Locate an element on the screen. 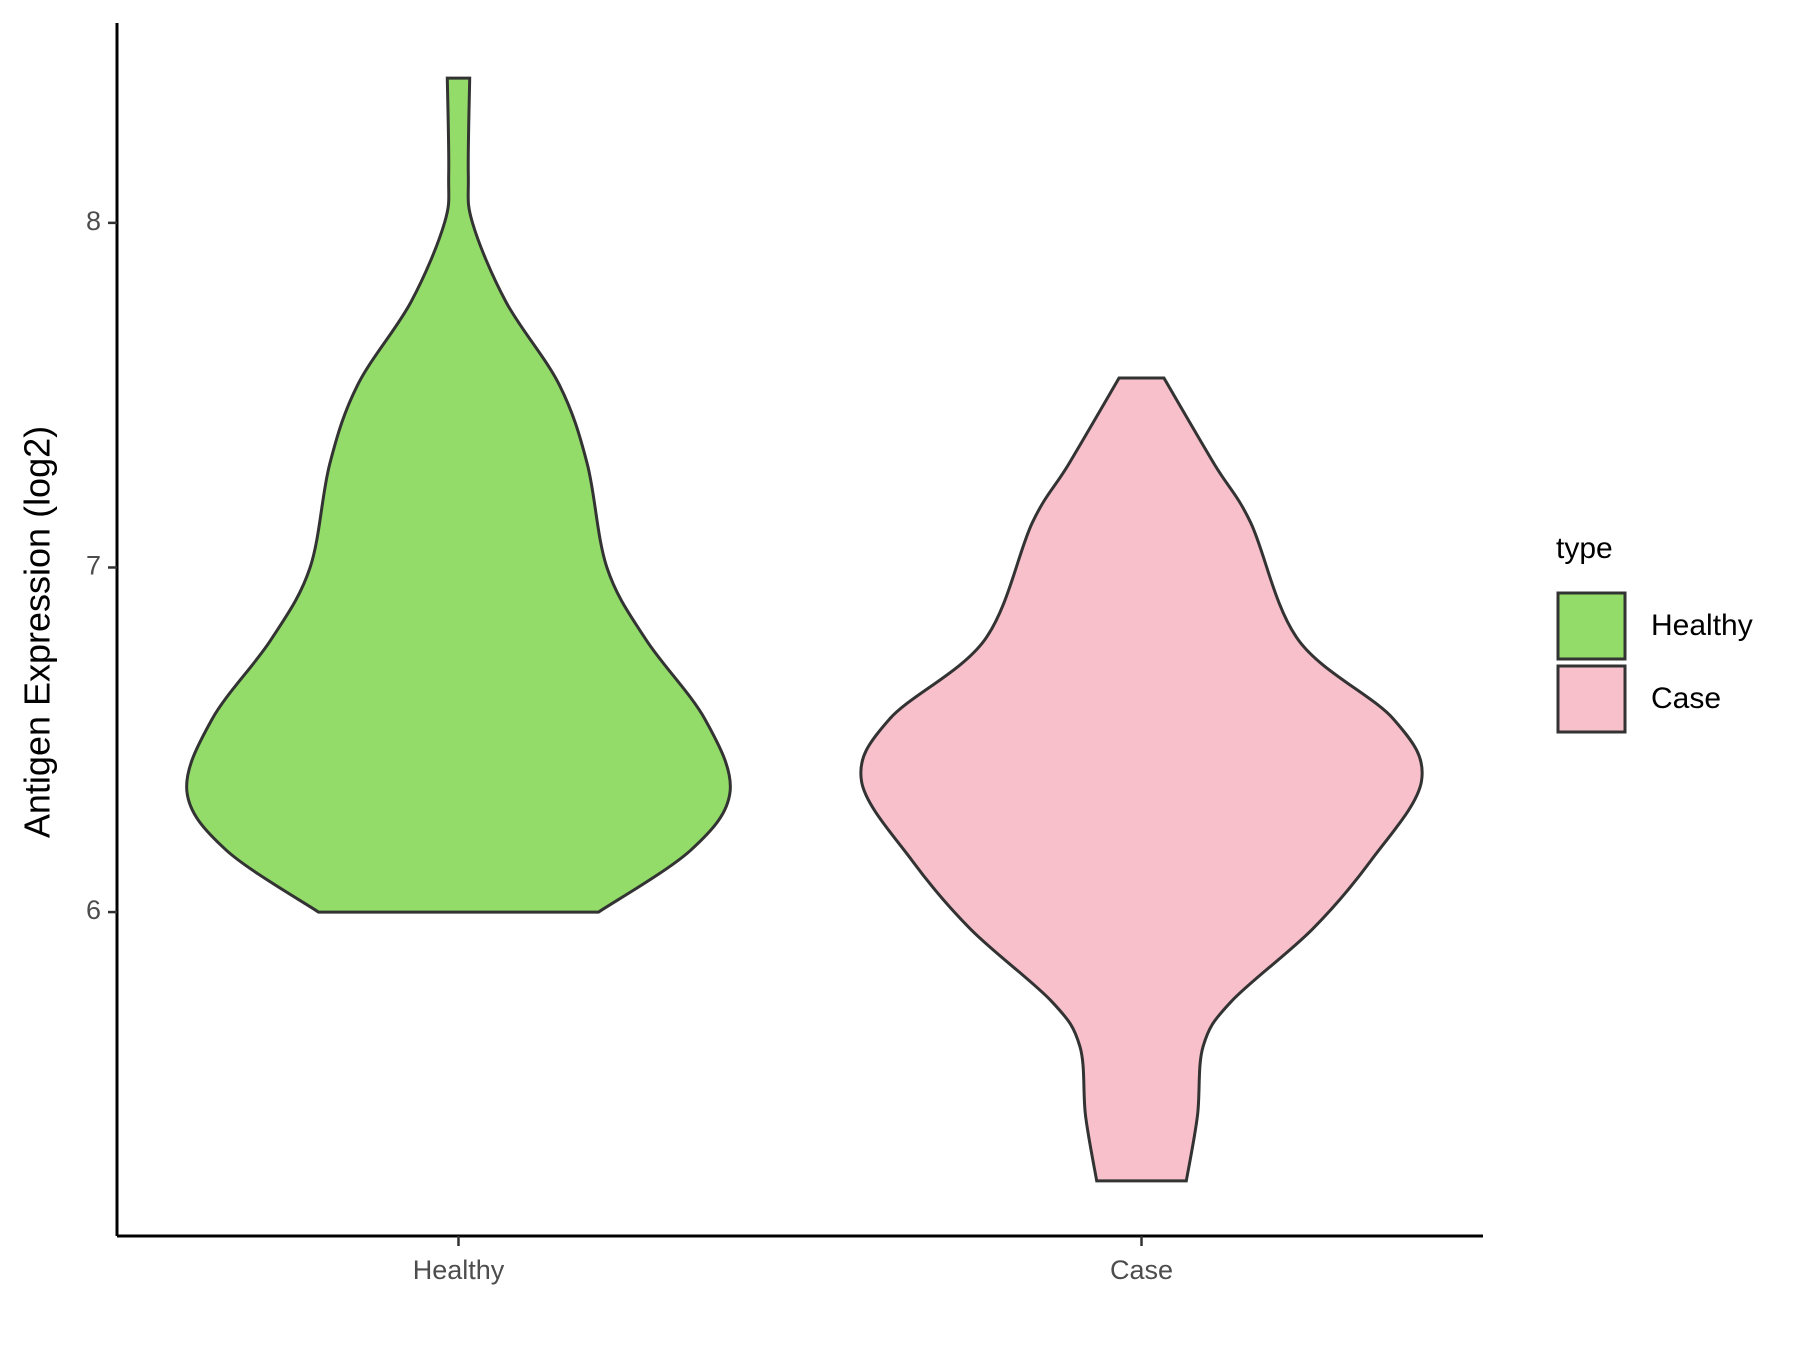 The width and height of the screenshot is (1800, 1350). x-tick-label: Healthy is located at coordinates (459, 1270).